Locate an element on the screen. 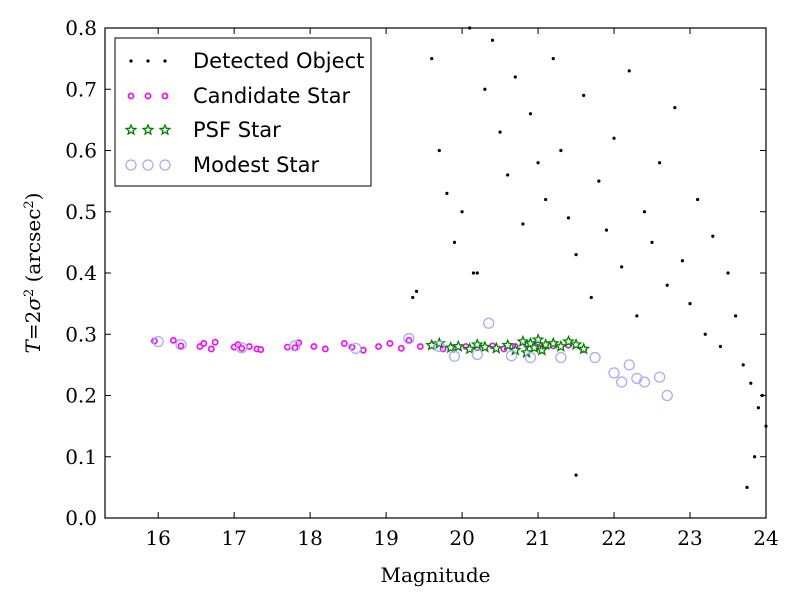 Image resolution: width=800 pixels, height=600 pixels. x-tick-label: 16 is located at coordinates (157, 538).